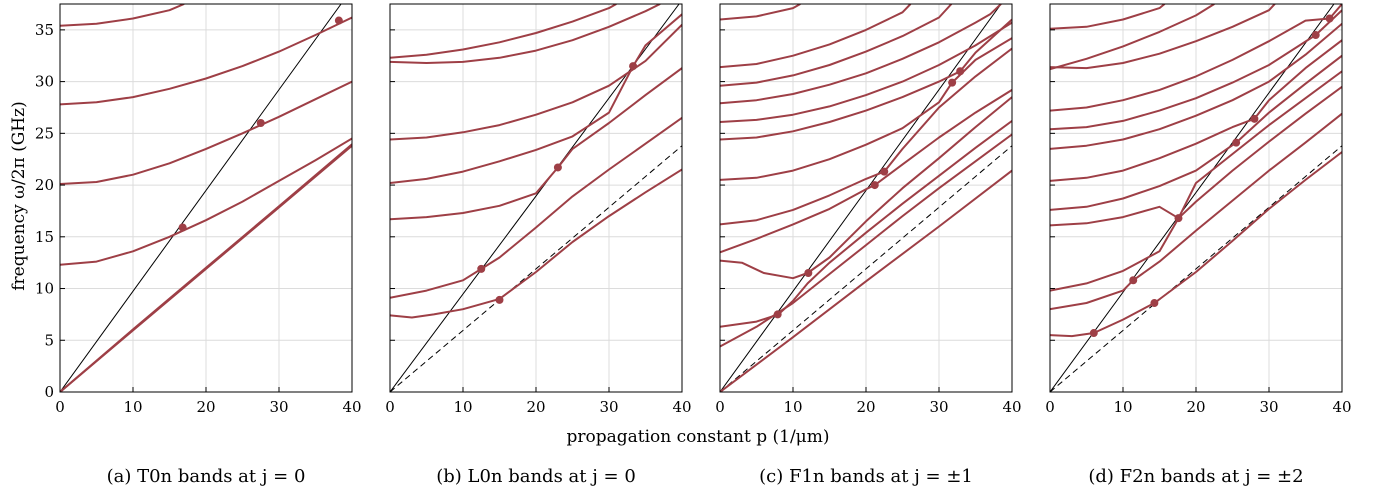 The image size is (1396, 498). What do you see at coordinates (44, 30) in the screenshot?
I see `y-tick-label: 35` at bounding box center [44, 30].